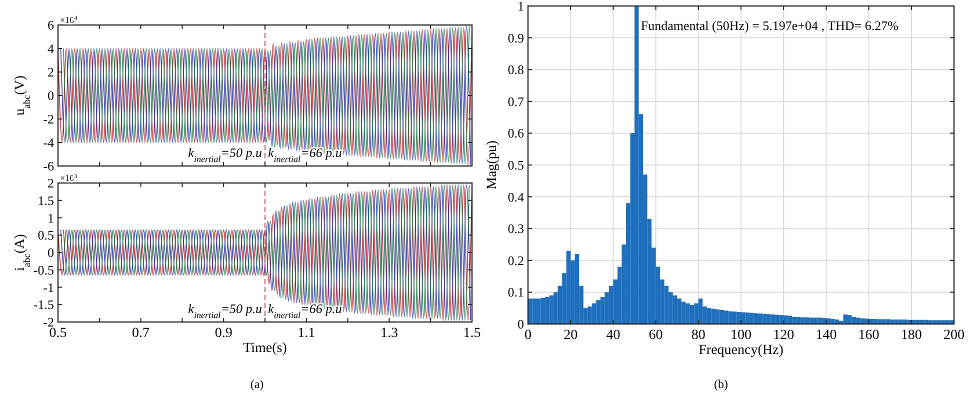 The image size is (972, 400). Describe the element at coordinates (141, 333) in the screenshot. I see `x-tick-label: 0.7` at that location.